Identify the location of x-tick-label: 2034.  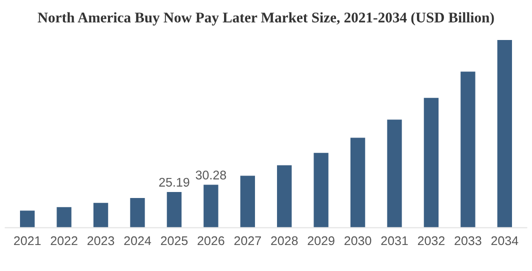
(504, 241).